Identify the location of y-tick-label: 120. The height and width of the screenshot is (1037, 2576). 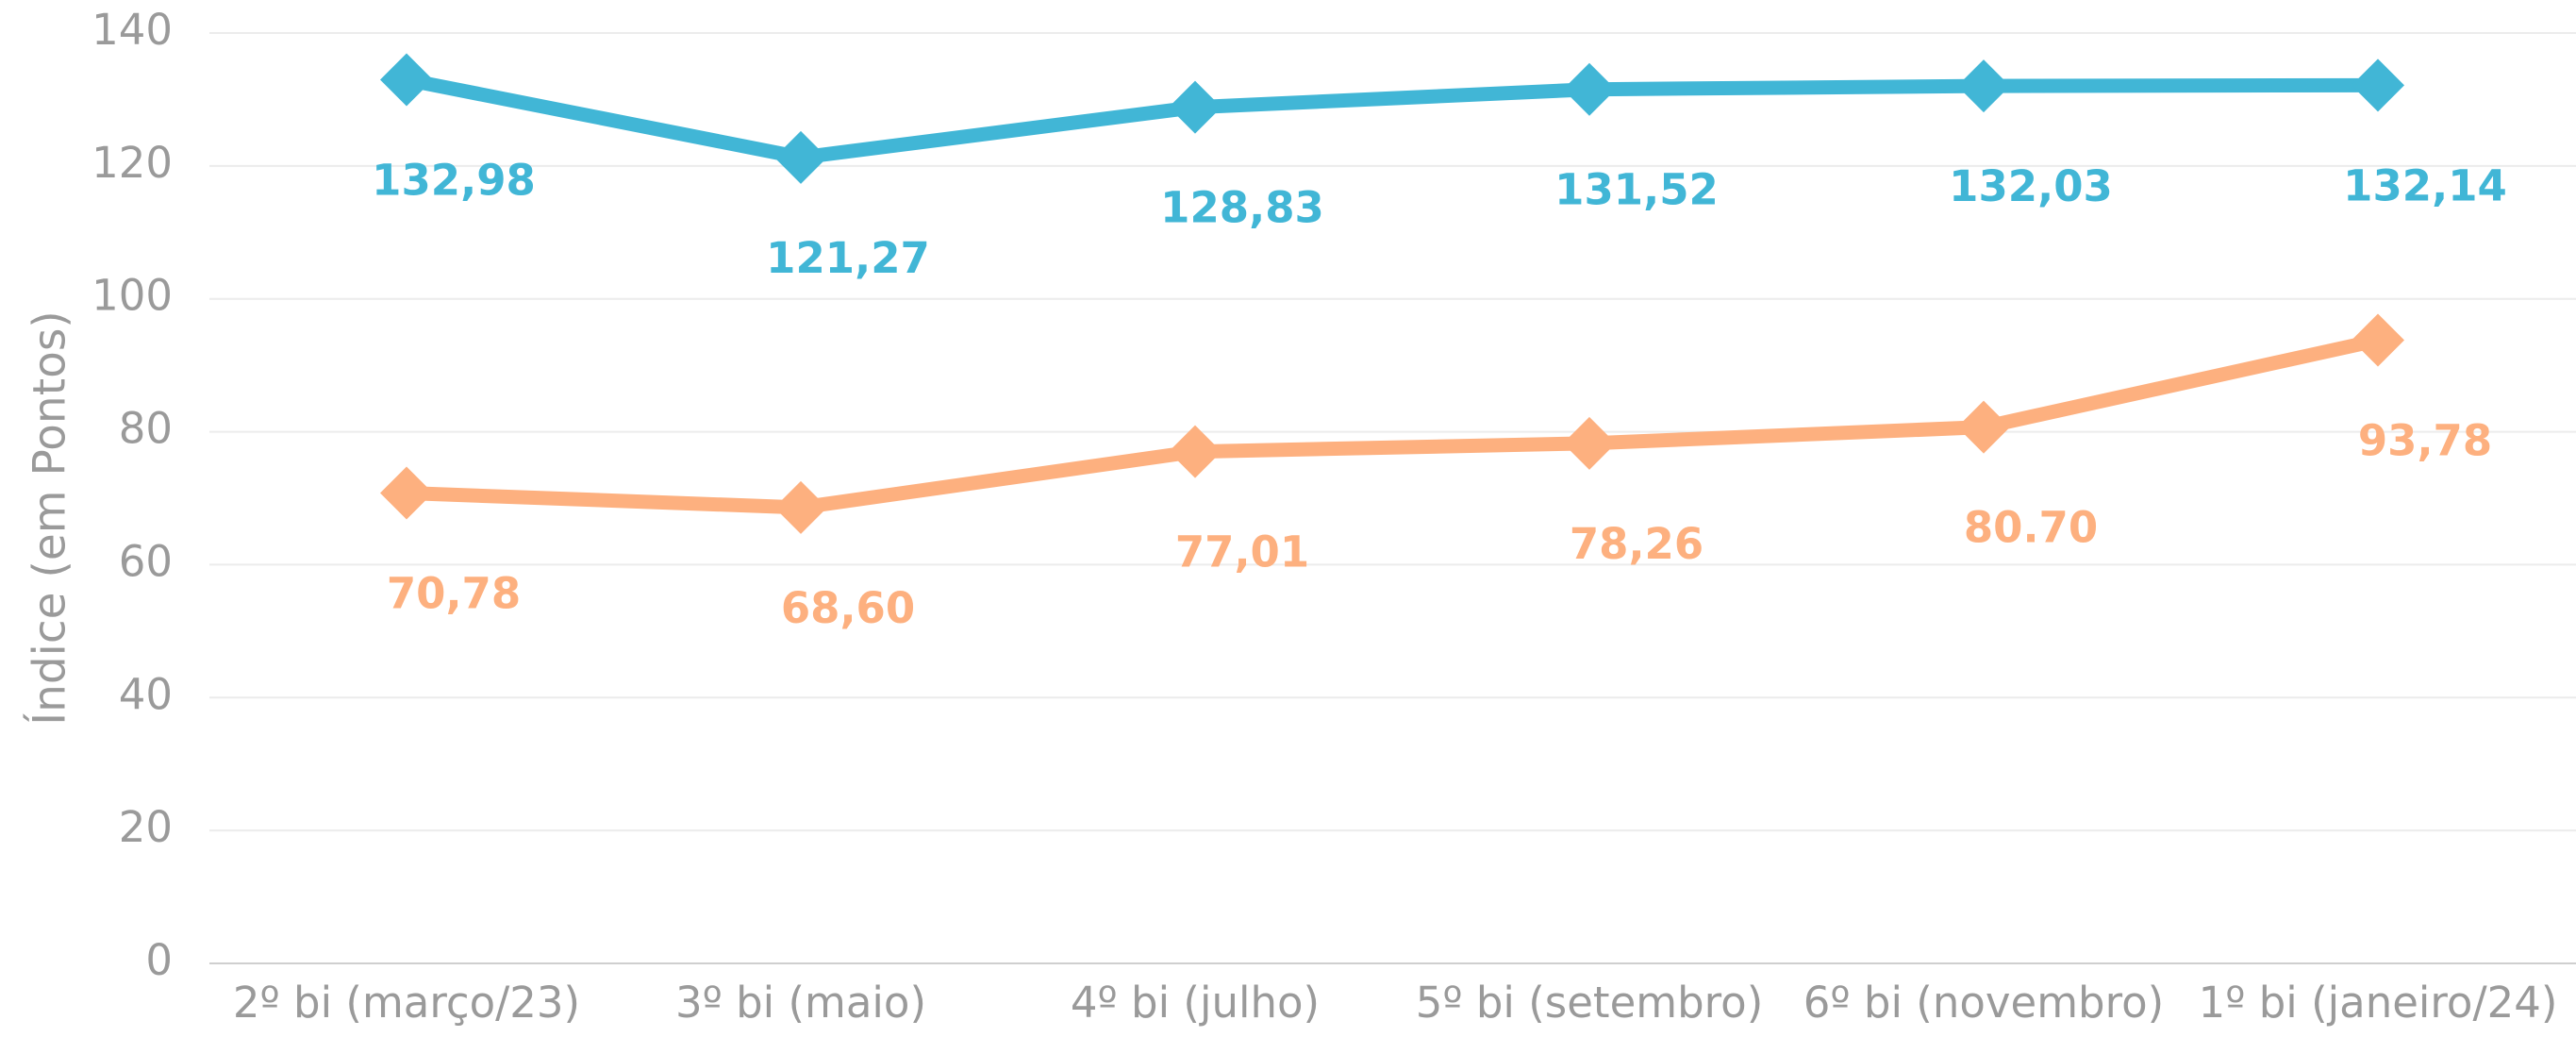
(132, 163).